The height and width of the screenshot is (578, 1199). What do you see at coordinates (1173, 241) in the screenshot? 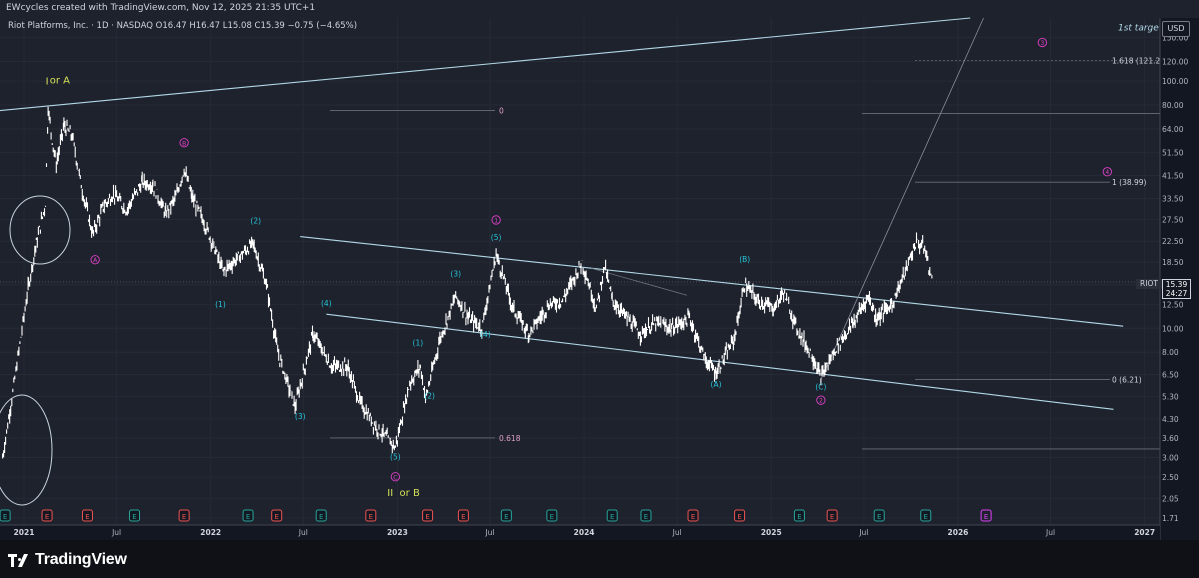
I see `price-tick-label: 22.50` at bounding box center [1173, 241].